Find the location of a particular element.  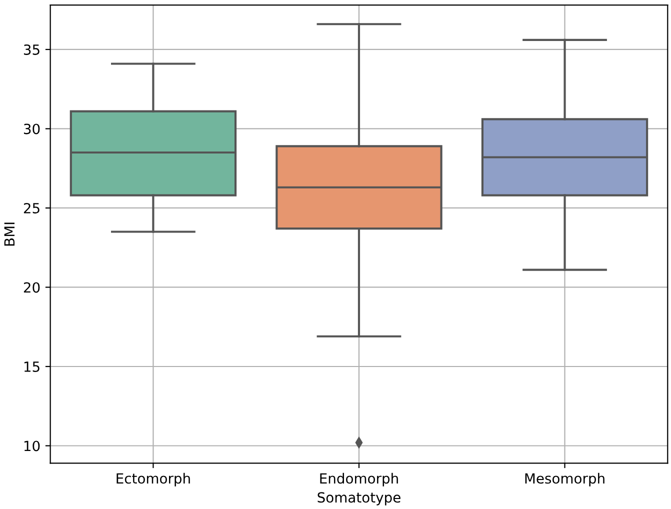

y-tick-label: 35 is located at coordinates (32, 49).